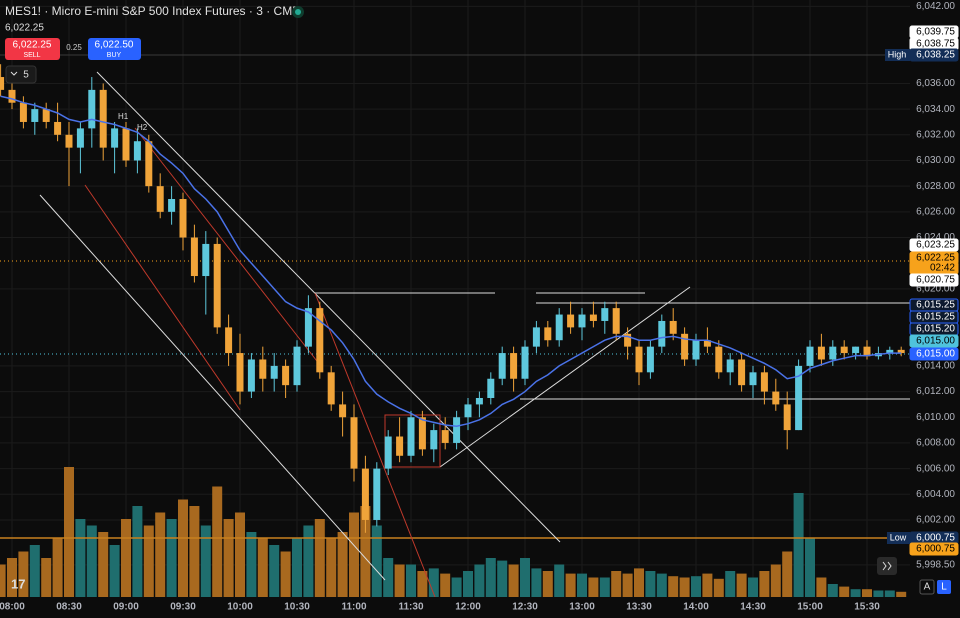 This screenshot has height=618, width=960. I want to click on log-button, so click(944, 587).